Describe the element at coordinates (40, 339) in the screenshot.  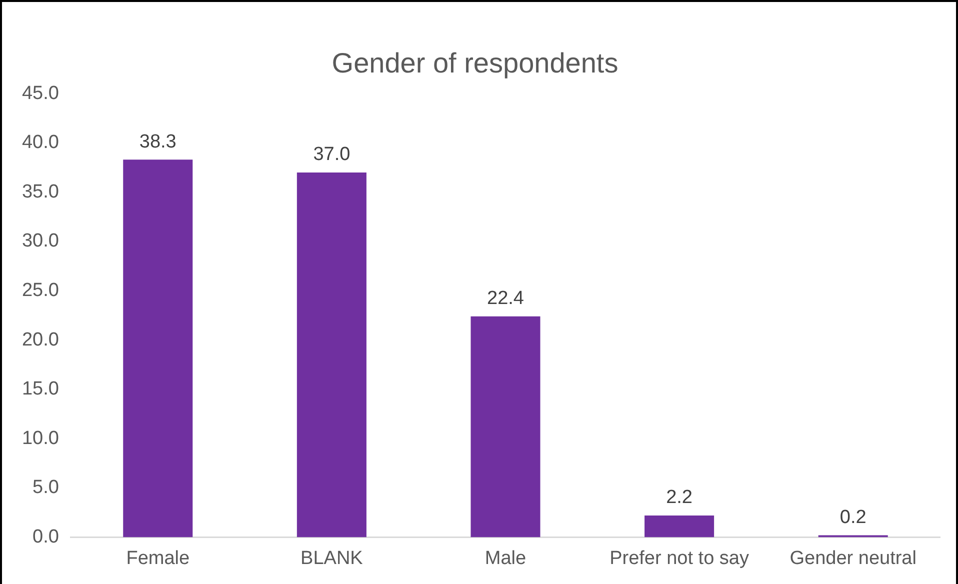
I see `y-tick-label: 20.0` at that location.